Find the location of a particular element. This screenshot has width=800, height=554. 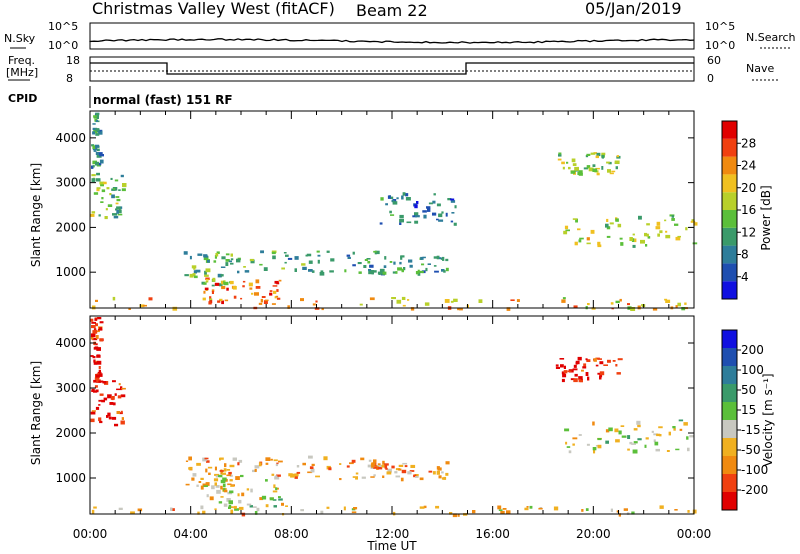

colorbar-tick-label: 100 is located at coordinates (752, 370).